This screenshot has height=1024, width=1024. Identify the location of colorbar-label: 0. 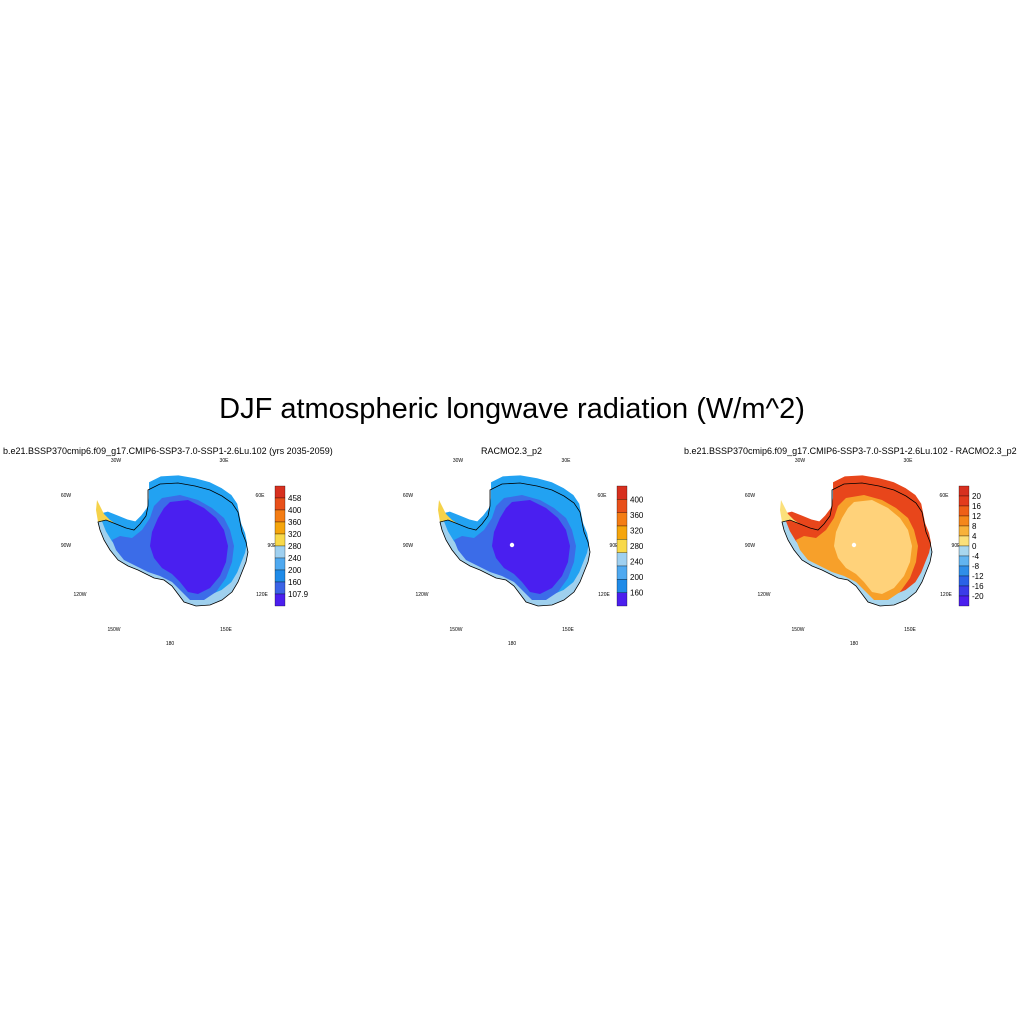
(974, 546).